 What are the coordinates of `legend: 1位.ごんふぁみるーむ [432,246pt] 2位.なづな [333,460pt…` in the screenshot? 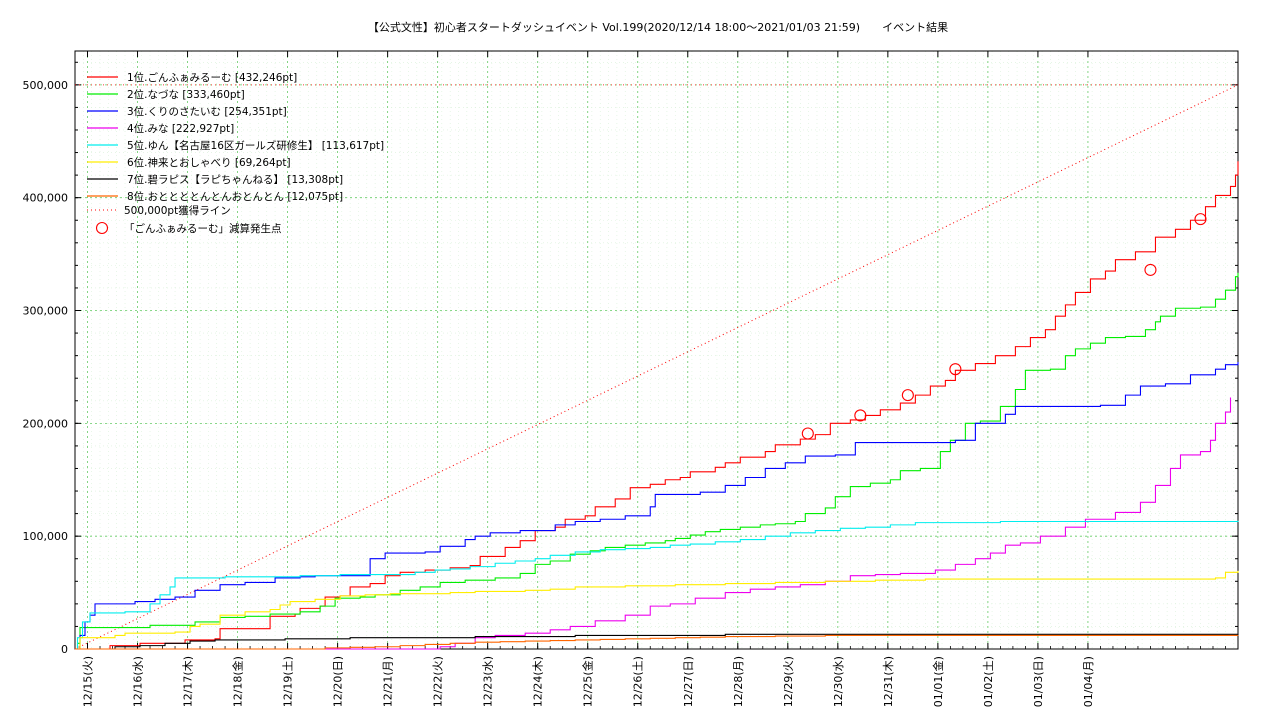 It's located at (235, 153).